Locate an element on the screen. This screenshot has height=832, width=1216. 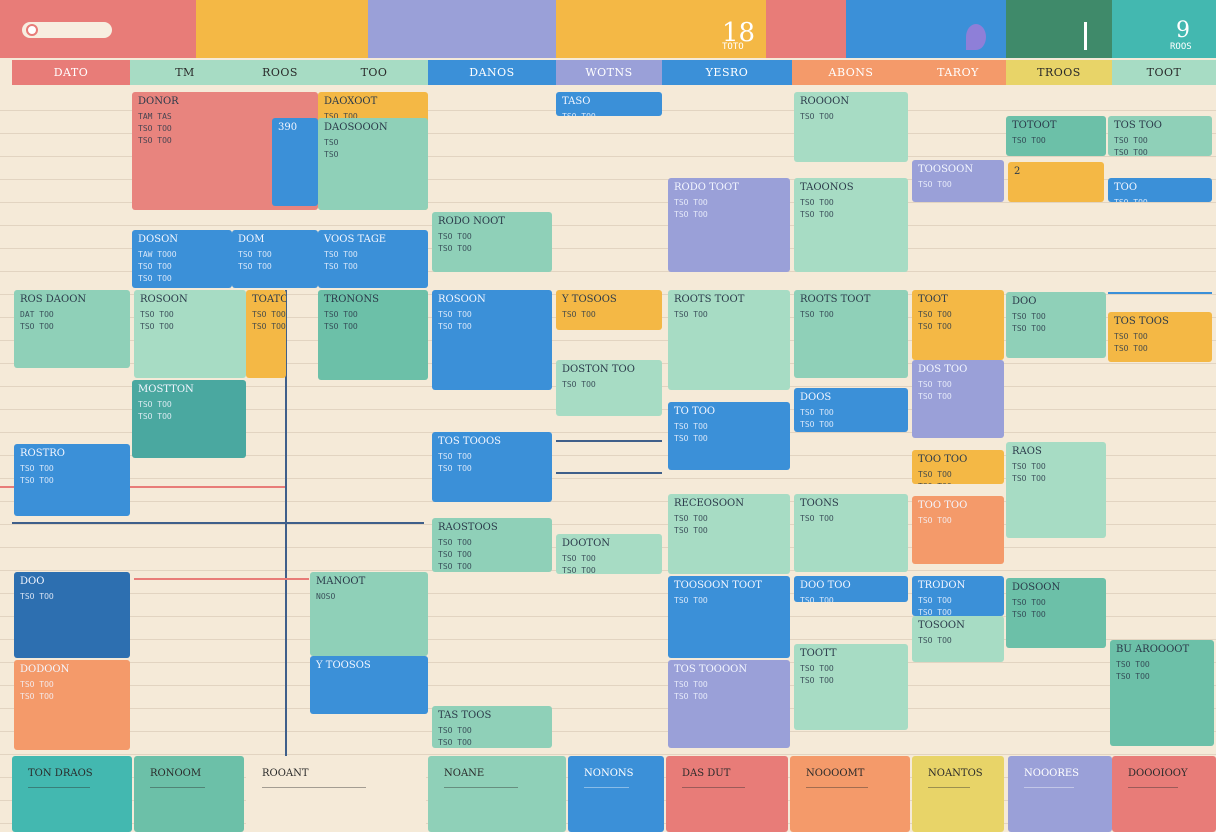
event-card: TOS TOOOS TSO TOO TSO TOO is located at coordinates (492, 467).